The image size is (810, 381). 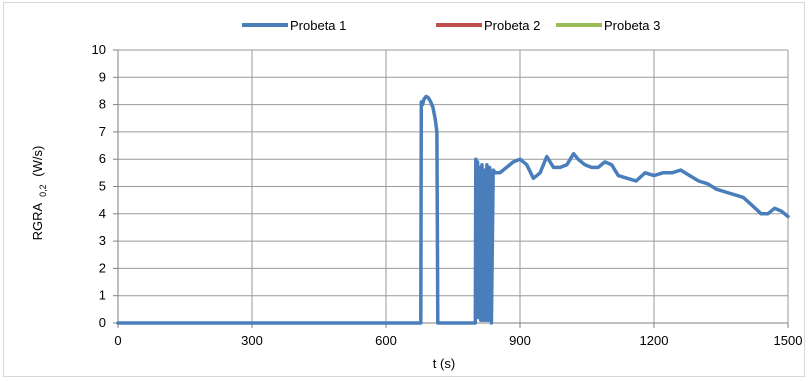 What do you see at coordinates (102, 186) in the screenshot?
I see `y-tick-label: 5` at bounding box center [102, 186].